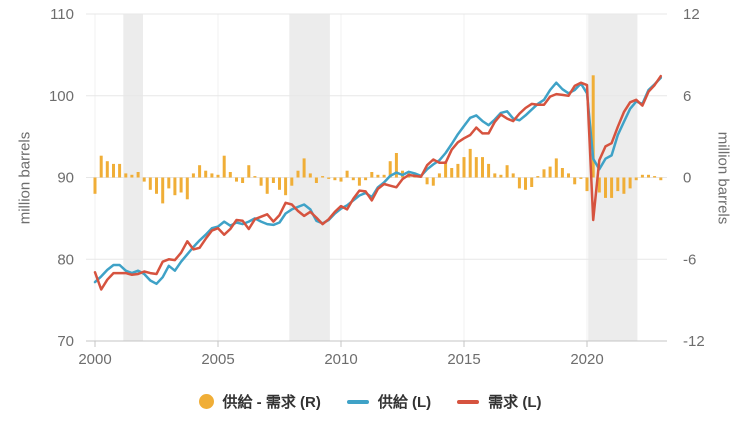 The width and height of the screenshot is (740, 436). Describe the element at coordinates (463, 359) in the screenshot. I see `x-axis-tick-label: 2015` at that location.